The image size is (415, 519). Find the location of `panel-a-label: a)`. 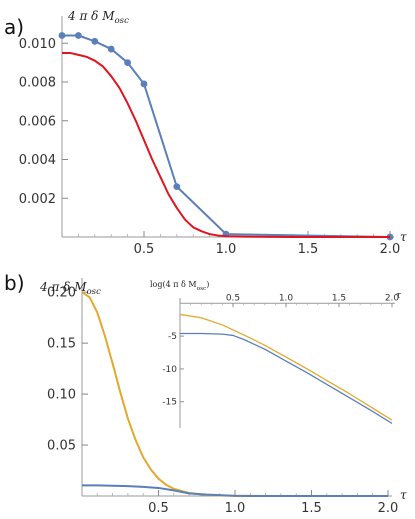

panel-a-label: a) is located at coordinates (14, 27).